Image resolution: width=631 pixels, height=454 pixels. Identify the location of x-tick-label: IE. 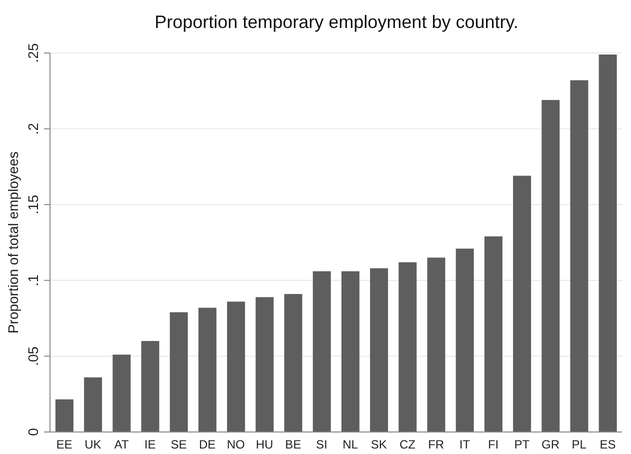
(150, 445).